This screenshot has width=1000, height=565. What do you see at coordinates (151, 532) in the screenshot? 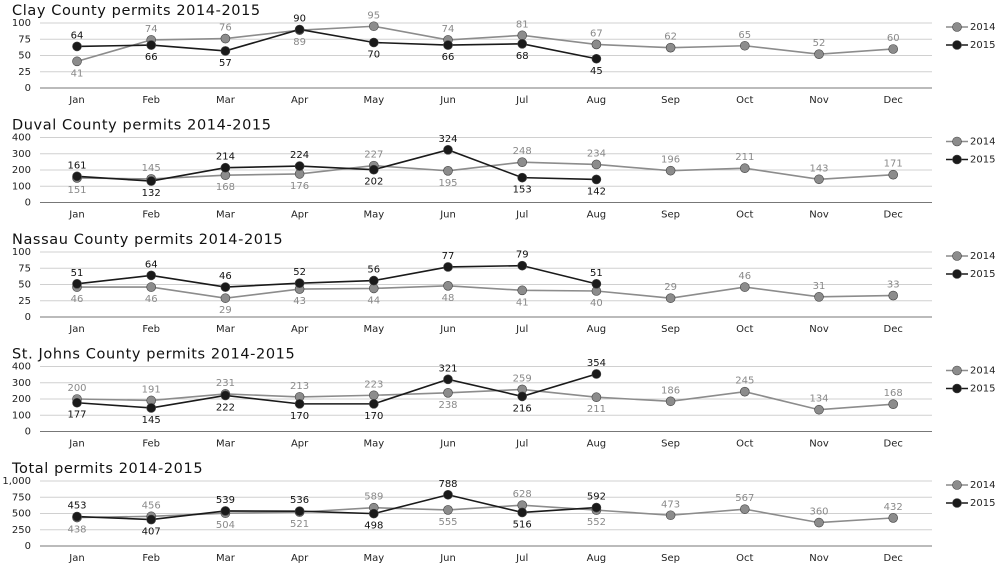
I see `data-label: 407` at bounding box center [151, 532].